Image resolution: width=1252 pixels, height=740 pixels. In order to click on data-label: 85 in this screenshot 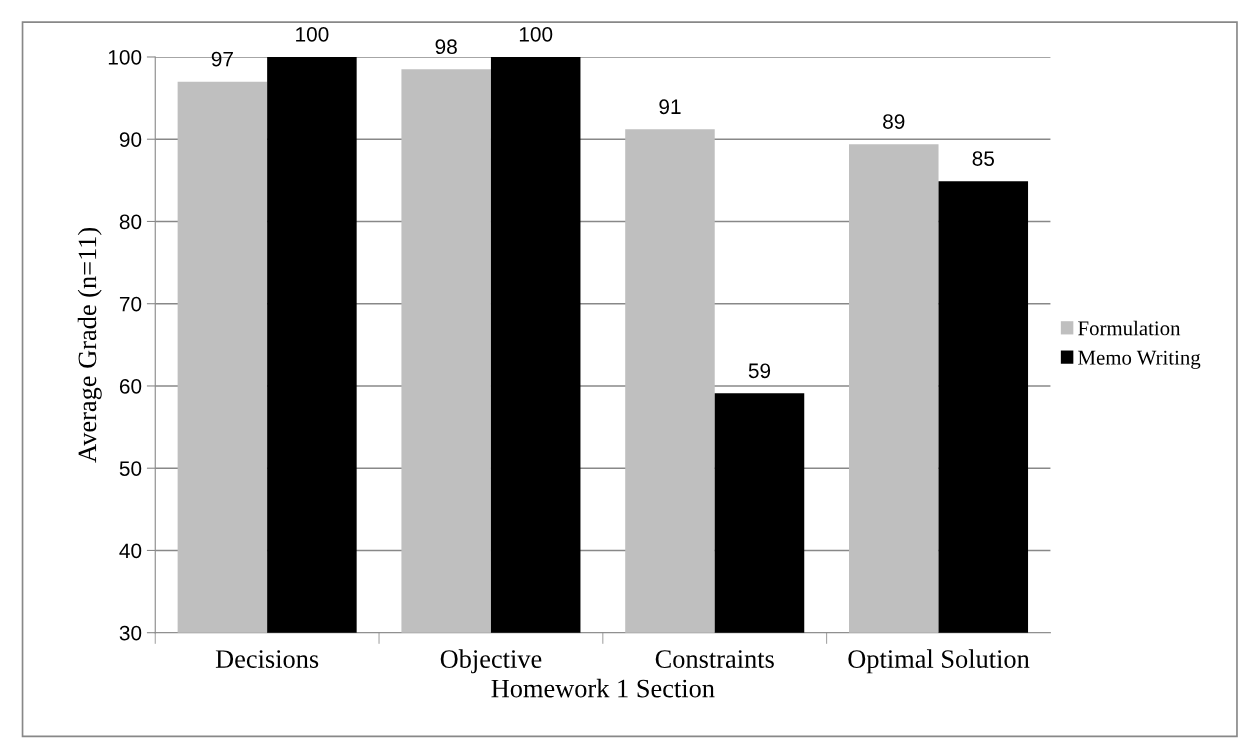, I will do `click(983, 158)`.